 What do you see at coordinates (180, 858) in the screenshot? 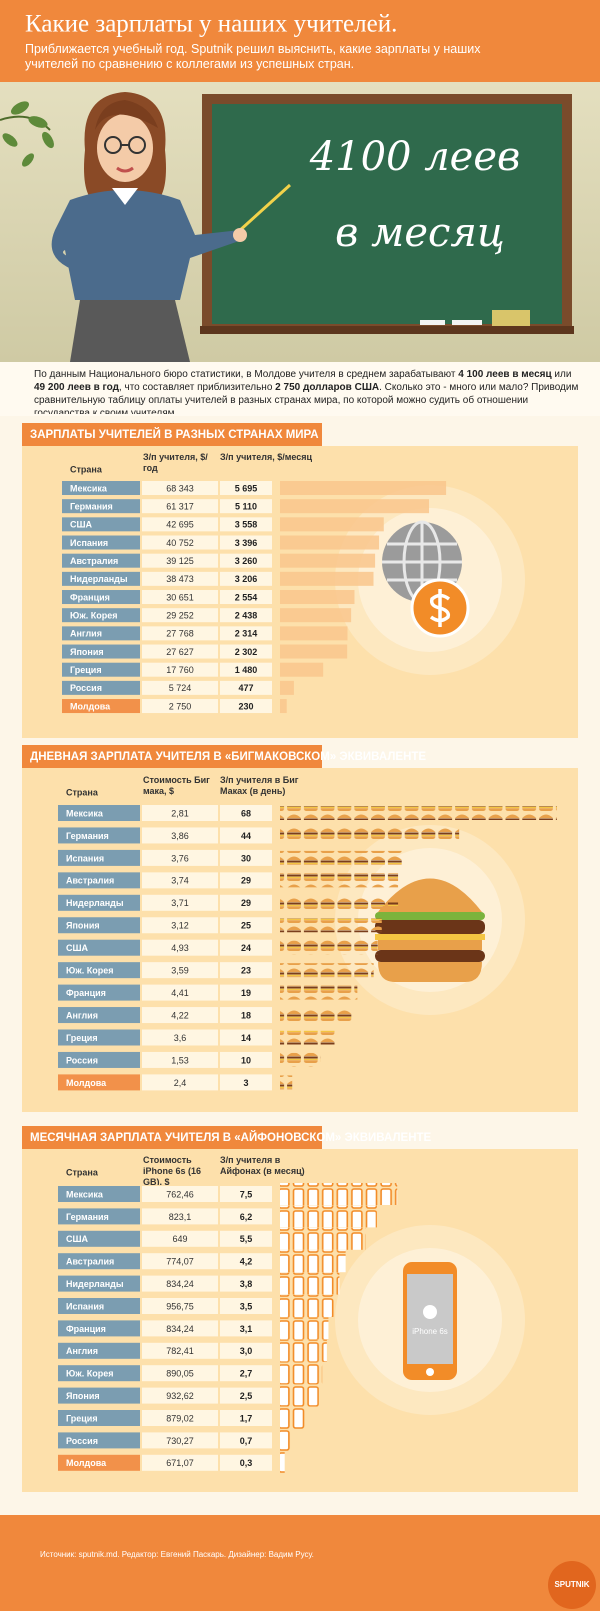
I see `value-text: 3,76` at bounding box center [180, 858].